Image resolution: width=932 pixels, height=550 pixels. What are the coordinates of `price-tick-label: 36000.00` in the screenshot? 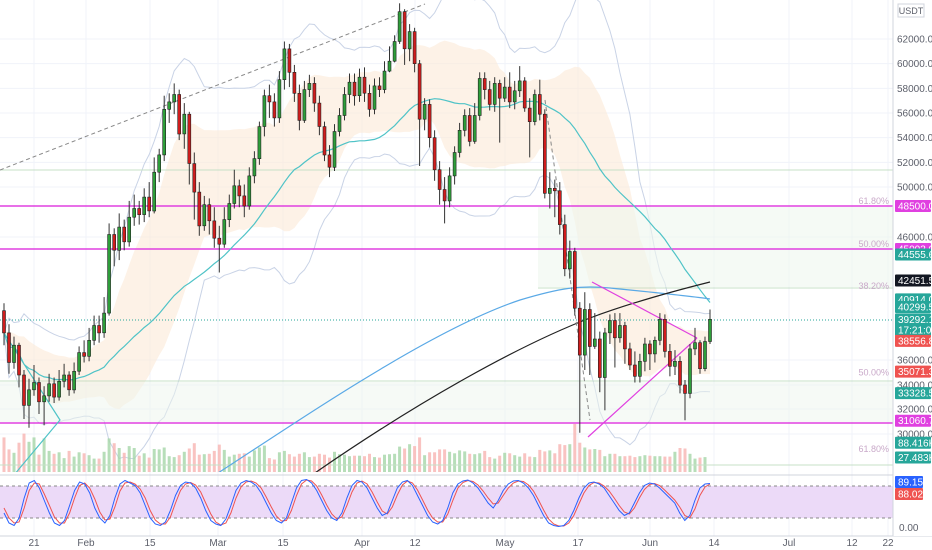 It's located at (914, 361).